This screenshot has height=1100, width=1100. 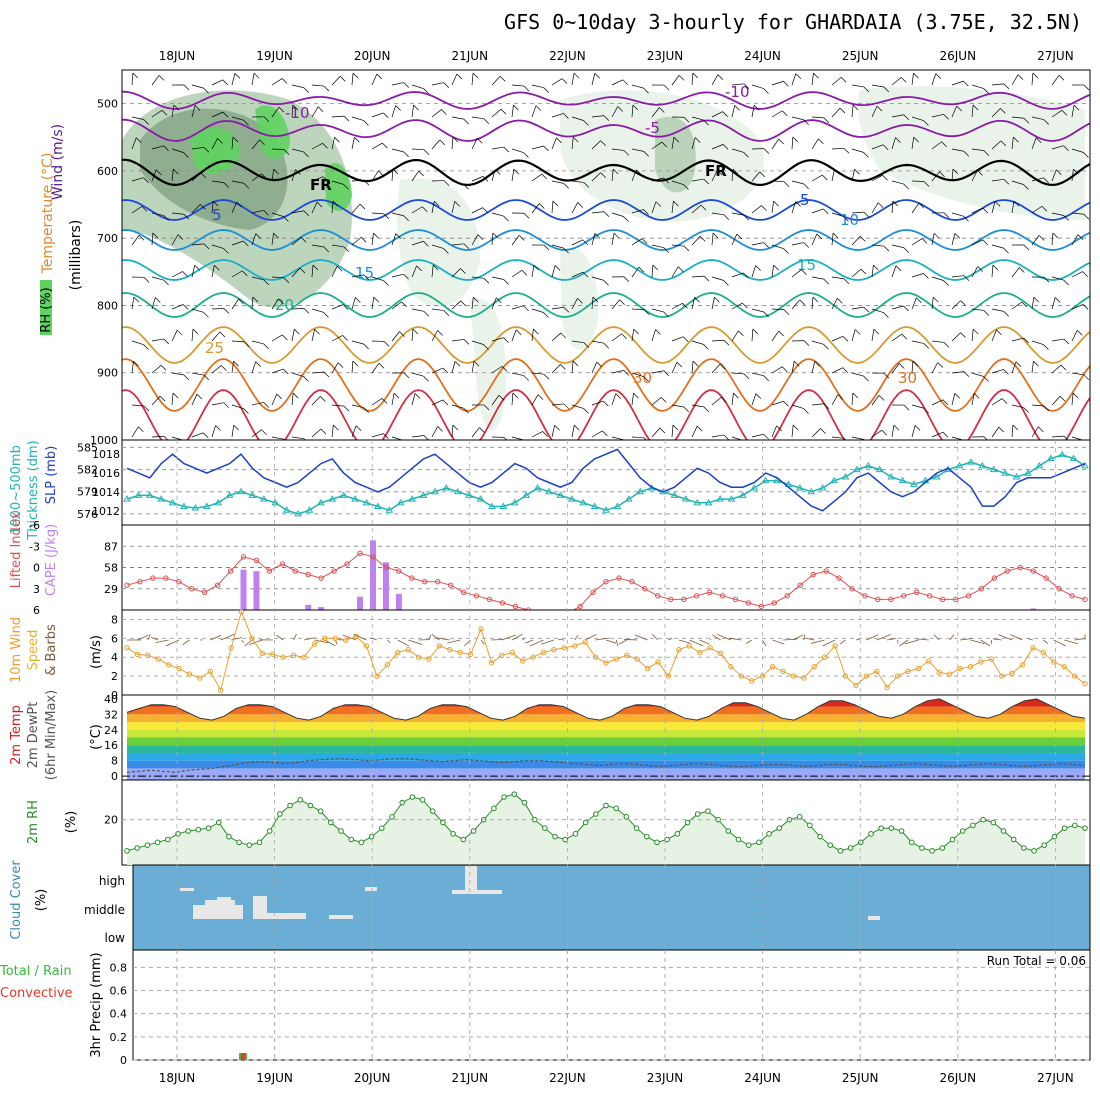 What do you see at coordinates (606, 774) in the screenshot?
I see `temp-band` at bounding box center [606, 774].